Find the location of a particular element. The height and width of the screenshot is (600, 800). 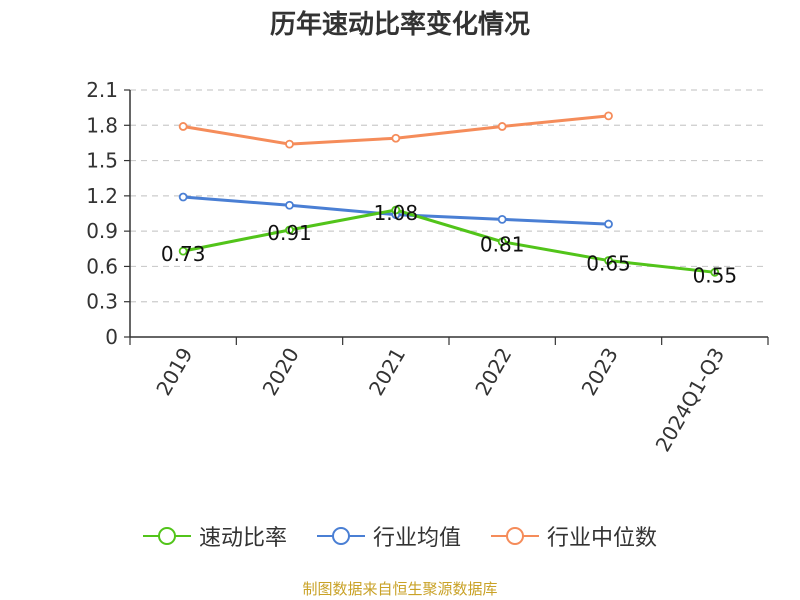

legend-marker-quick-ratio is located at coordinates (166, 536).